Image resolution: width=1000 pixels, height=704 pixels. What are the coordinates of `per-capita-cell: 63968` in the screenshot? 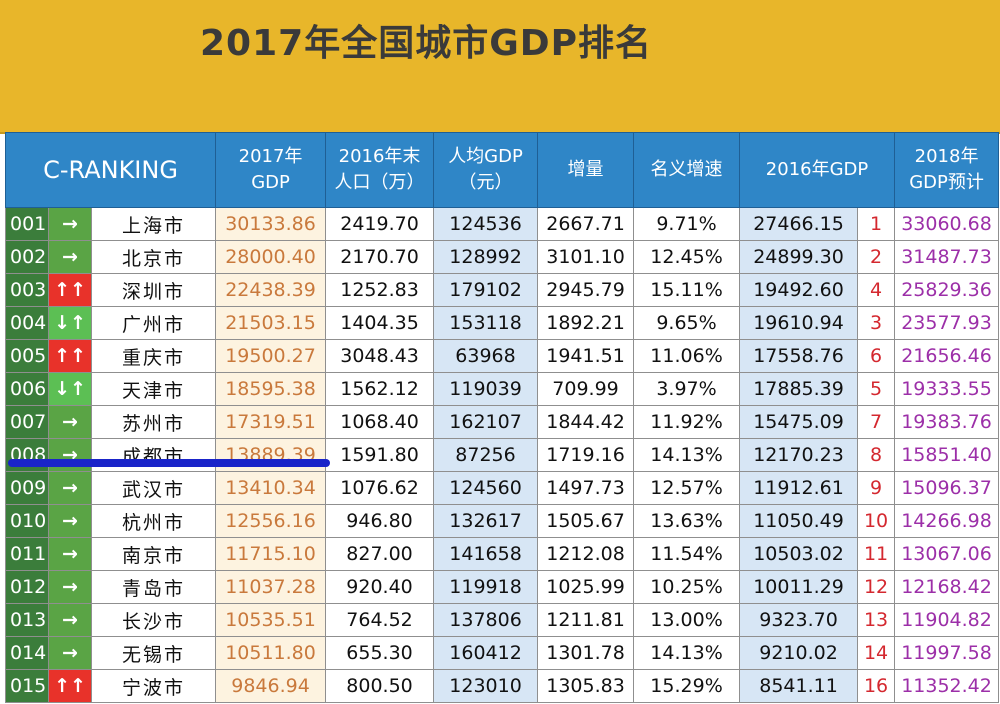 It's located at (486, 356).